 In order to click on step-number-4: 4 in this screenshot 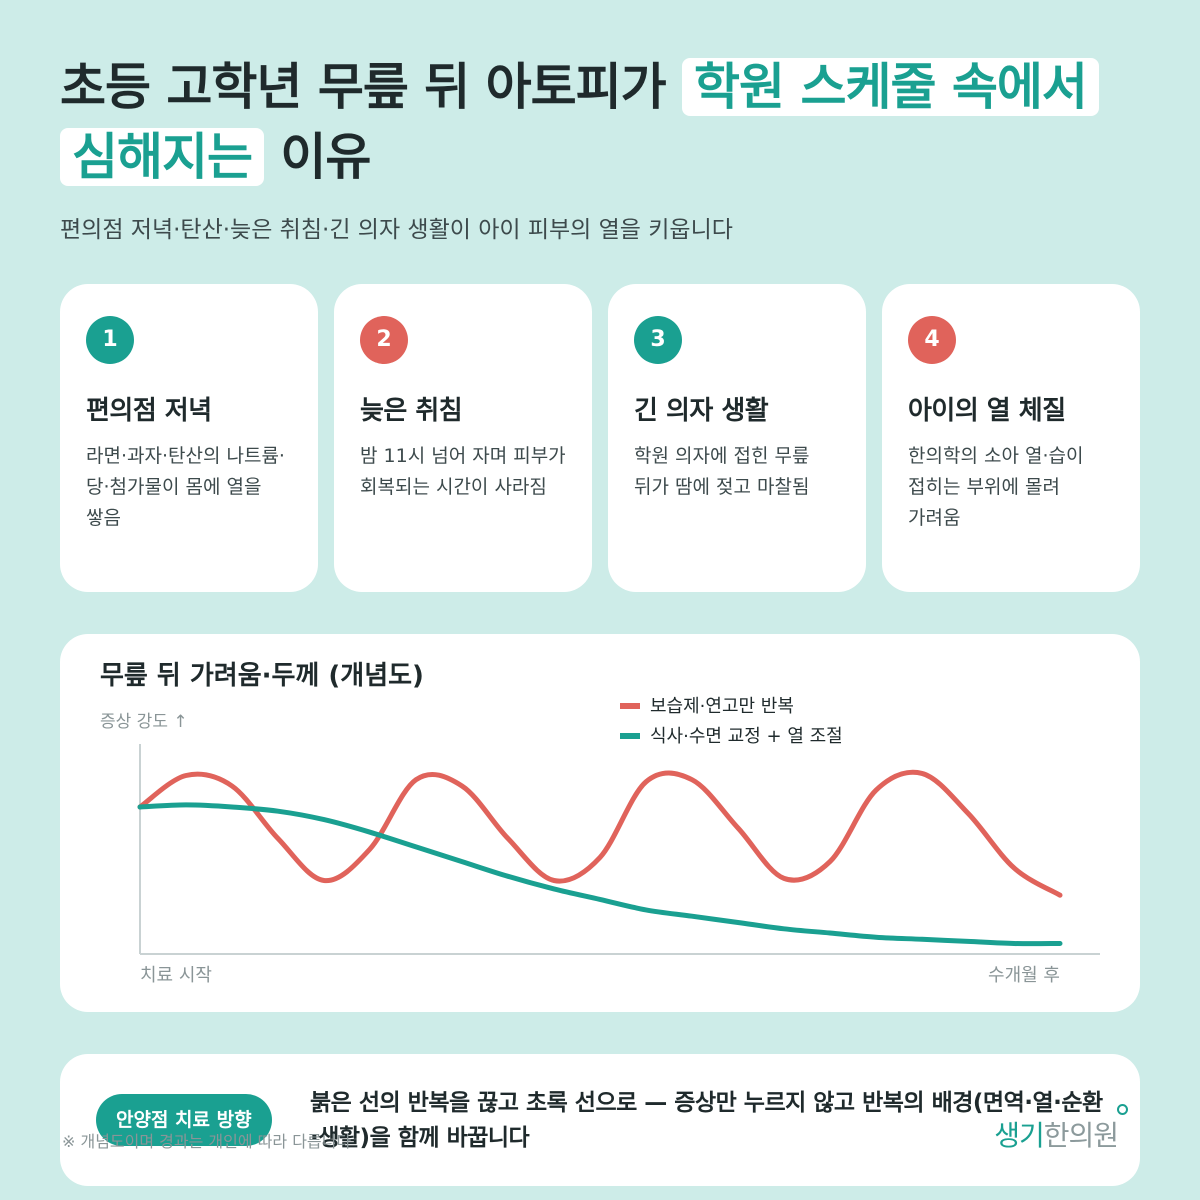, I will do `click(932, 340)`.